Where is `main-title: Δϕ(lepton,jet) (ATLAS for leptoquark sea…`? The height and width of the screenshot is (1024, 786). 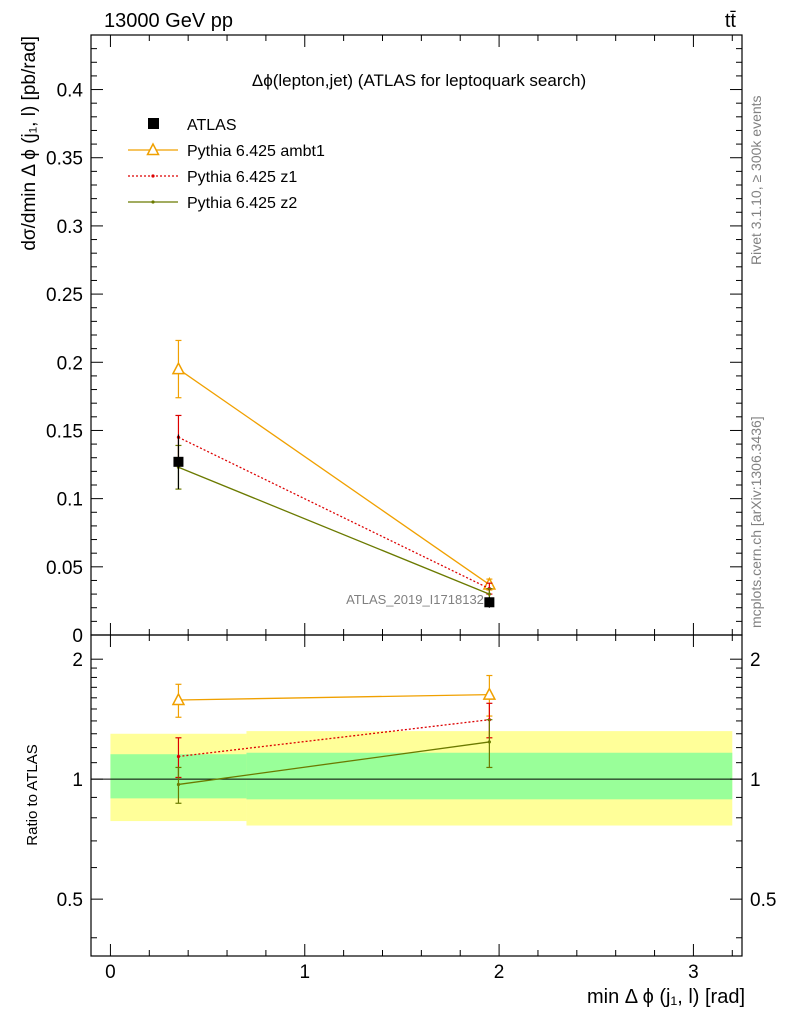
main-title: Δϕ(lepton,jet) (ATLAS for leptoquark sea… is located at coordinates (419, 80).